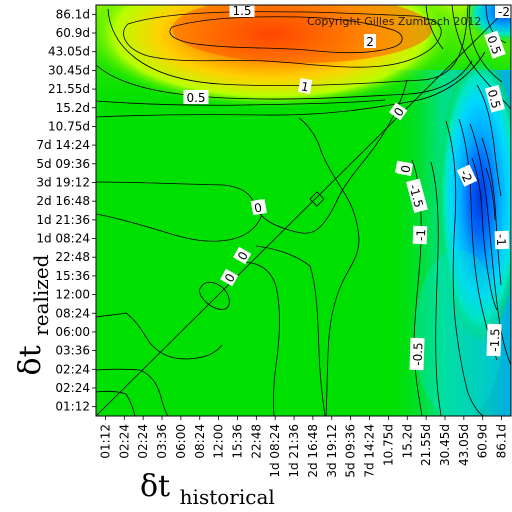 The height and width of the screenshot is (512, 512). I want to click on x-tick-label: 08:24, so click(200, 441).